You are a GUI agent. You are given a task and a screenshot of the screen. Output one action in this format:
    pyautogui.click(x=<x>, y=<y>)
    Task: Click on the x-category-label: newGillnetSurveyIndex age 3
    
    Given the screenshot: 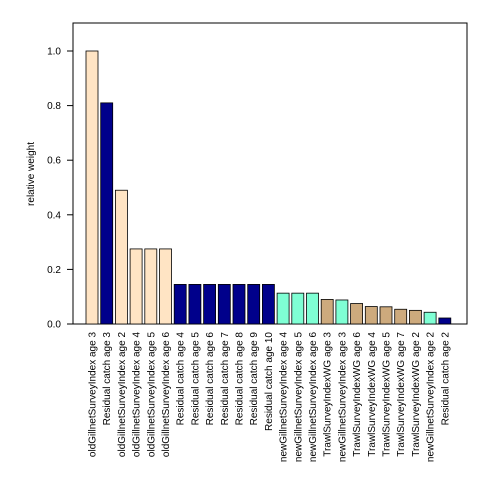 What is the action you would take?
    pyautogui.click(x=342, y=397)
    